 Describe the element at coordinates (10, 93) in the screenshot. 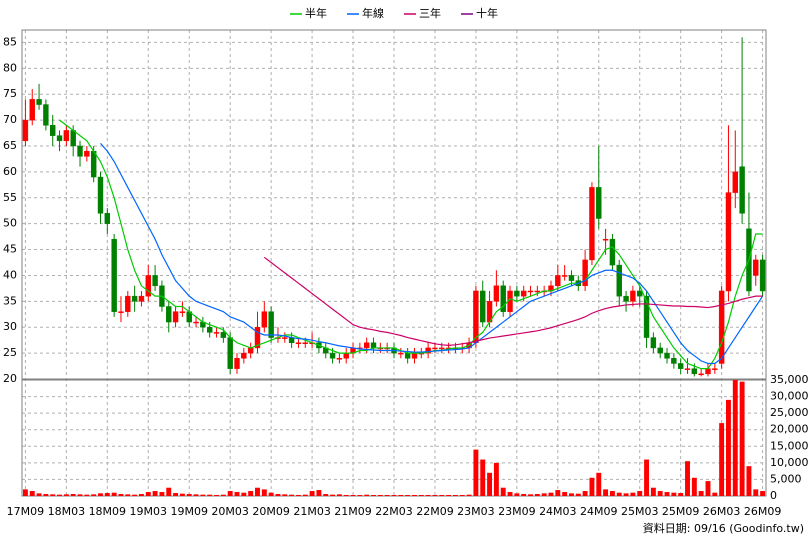

I see `y-tick-label: 75` at that location.